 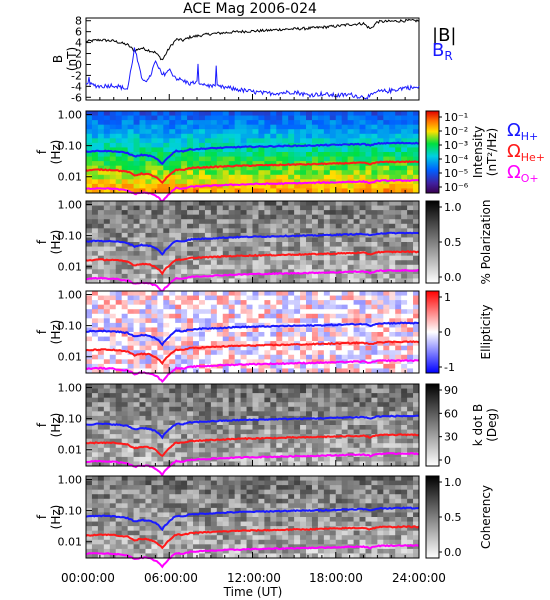 I want to click on colorbar-tick-label: 10⁻³, so click(x=456, y=145).